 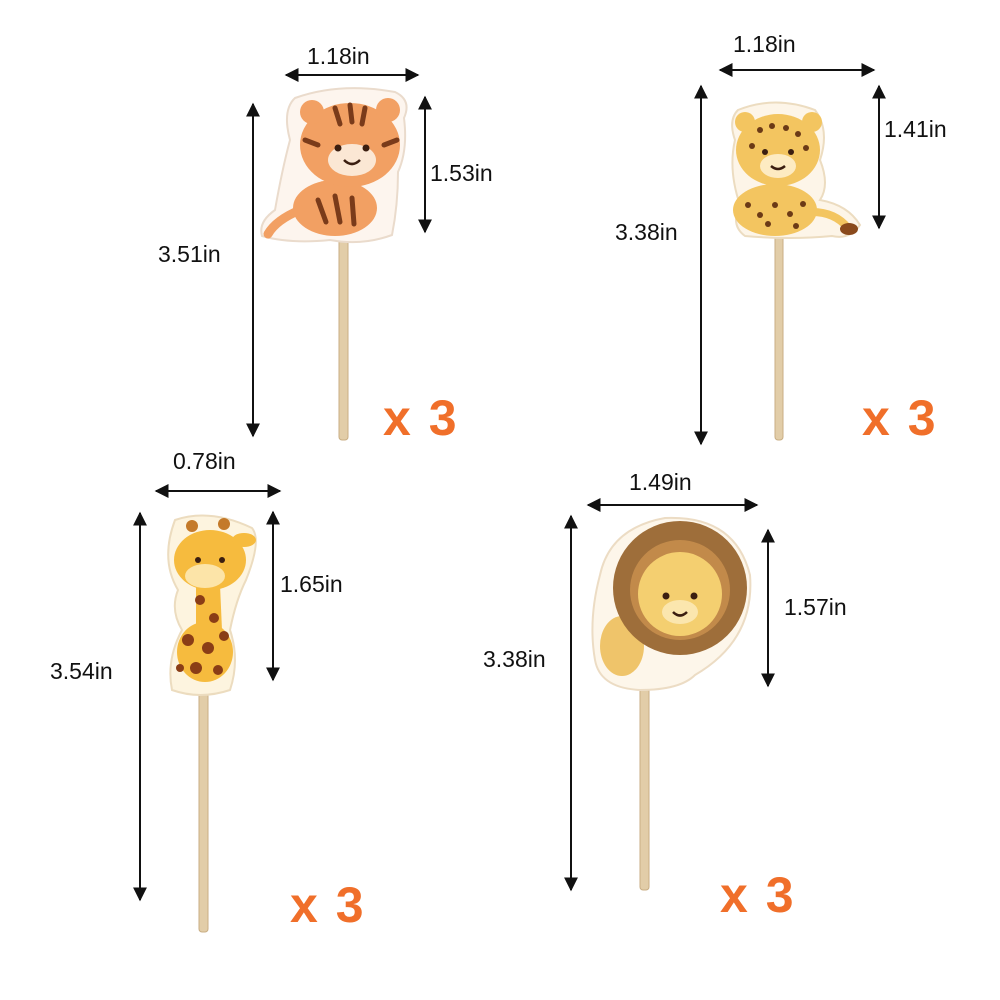 What do you see at coordinates (284, 222) in the screenshot?
I see `tiger-tail` at bounding box center [284, 222].